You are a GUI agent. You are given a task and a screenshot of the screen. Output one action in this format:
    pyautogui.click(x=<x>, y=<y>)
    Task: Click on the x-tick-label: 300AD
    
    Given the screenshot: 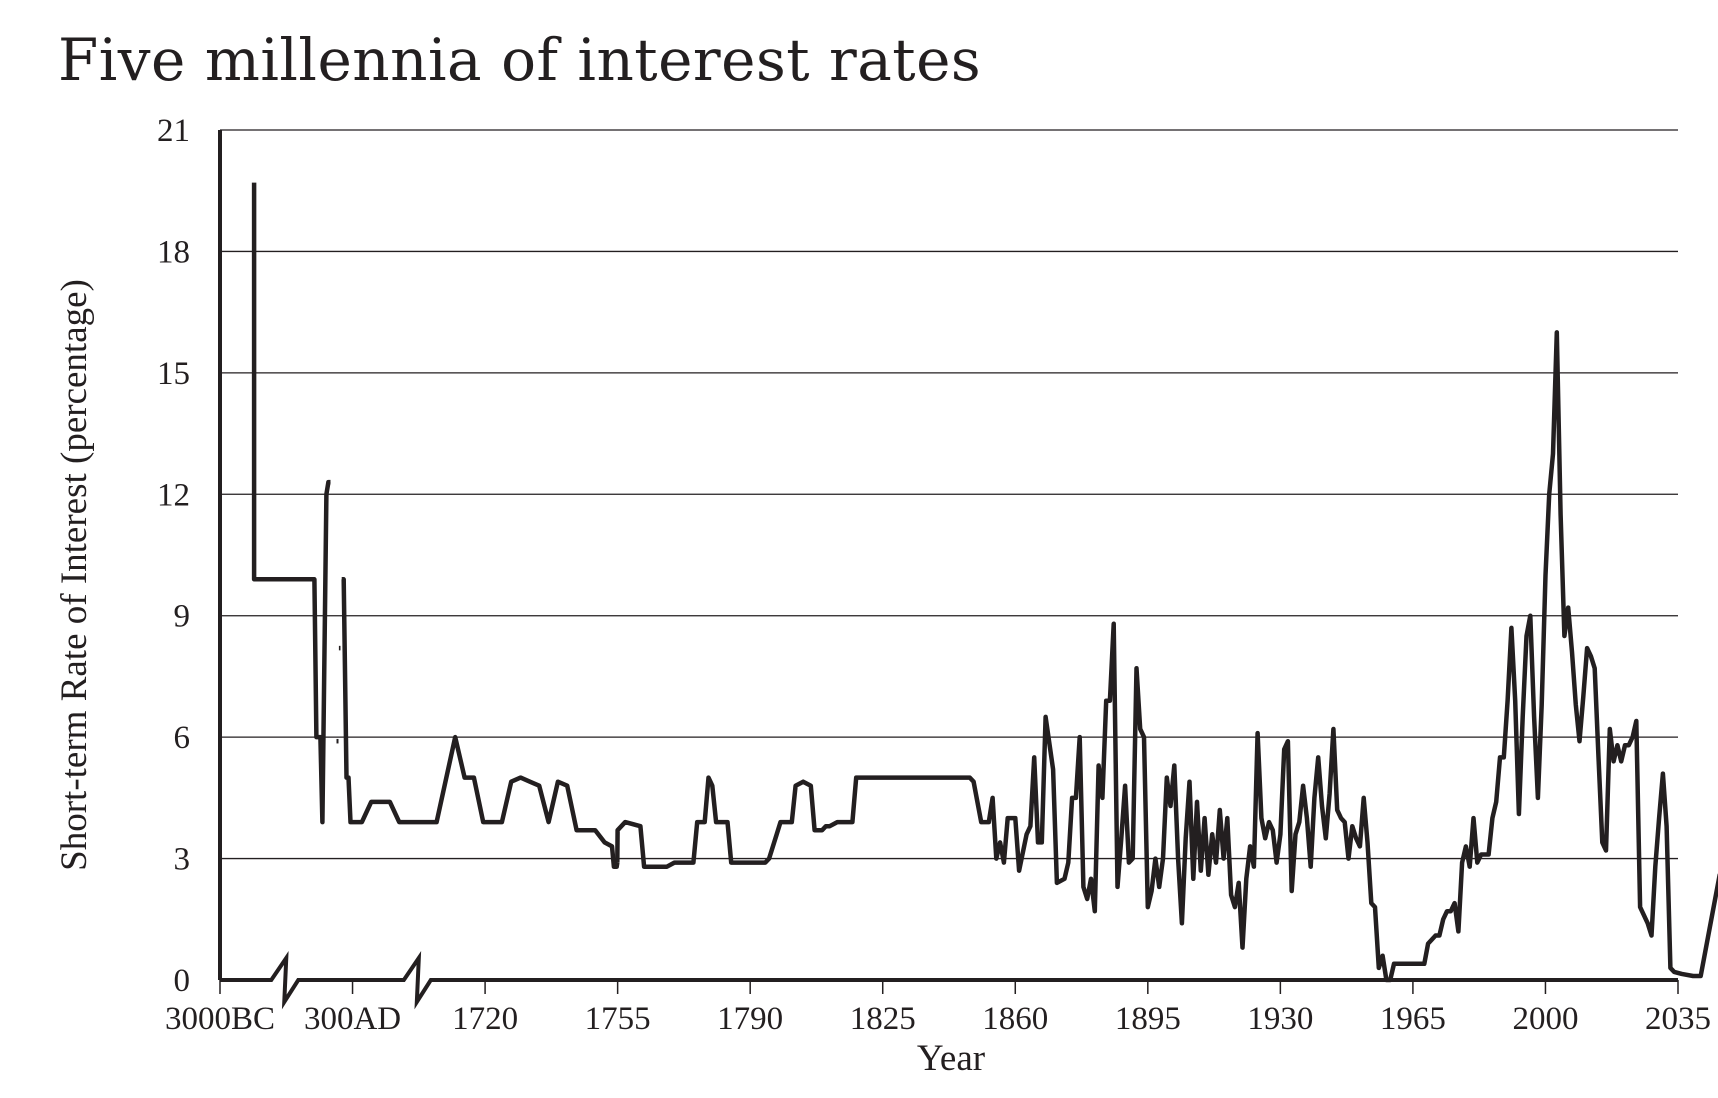 What is the action you would take?
    pyautogui.click(x=352, y=1019)
    